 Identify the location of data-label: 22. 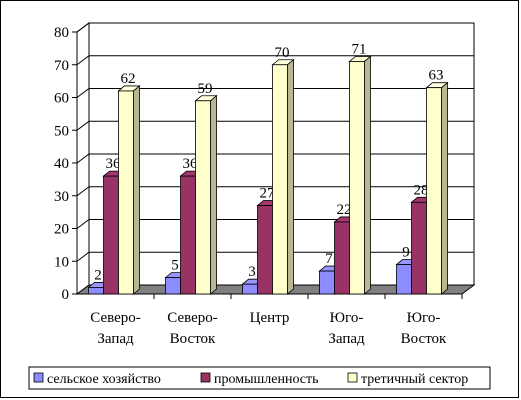
(344, 210).